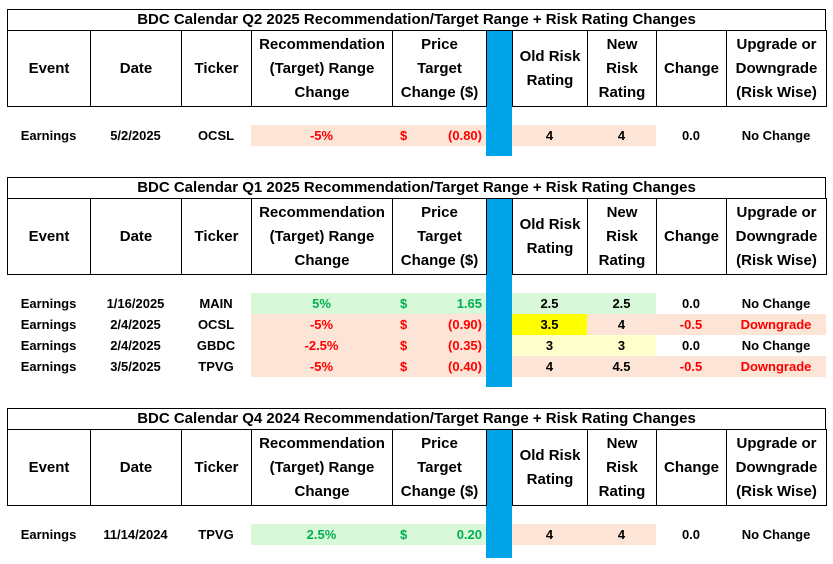 Image resolution: width=833 pixels, height=564 pixels. Describe the element at coordinates (621, 345) in the screenshot. I see `cell-new-risk: 3` at that location.